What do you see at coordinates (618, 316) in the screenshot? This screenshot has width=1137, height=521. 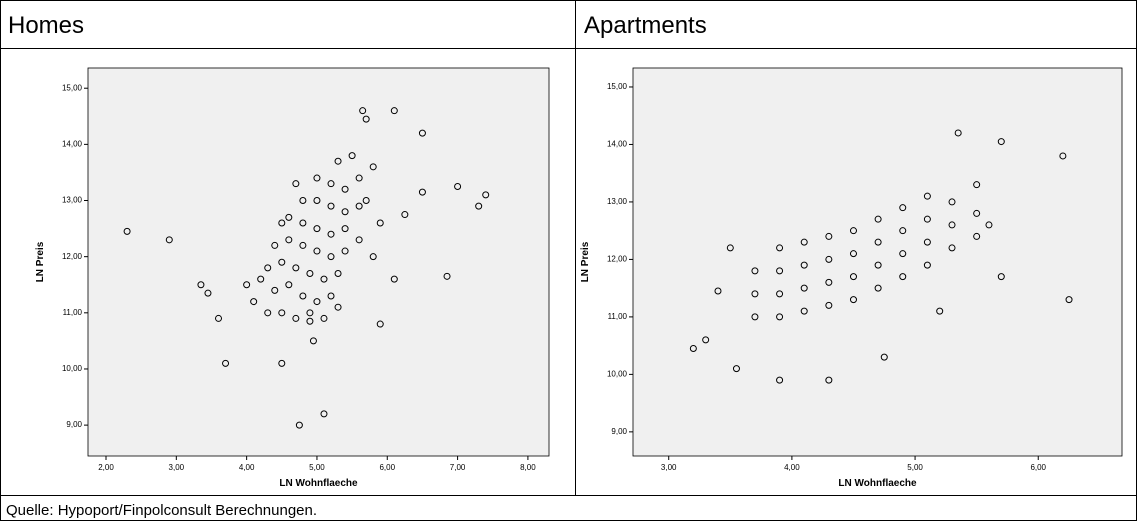 I see `y-tick-label: 11,00` at bounding box center [618, 316].